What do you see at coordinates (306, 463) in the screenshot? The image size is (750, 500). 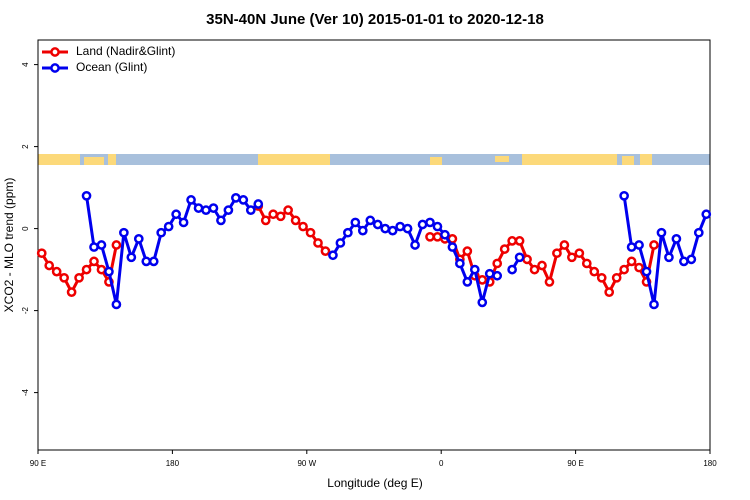 I see `x-tick-label: 90 W` at bounding box center [306, 463].